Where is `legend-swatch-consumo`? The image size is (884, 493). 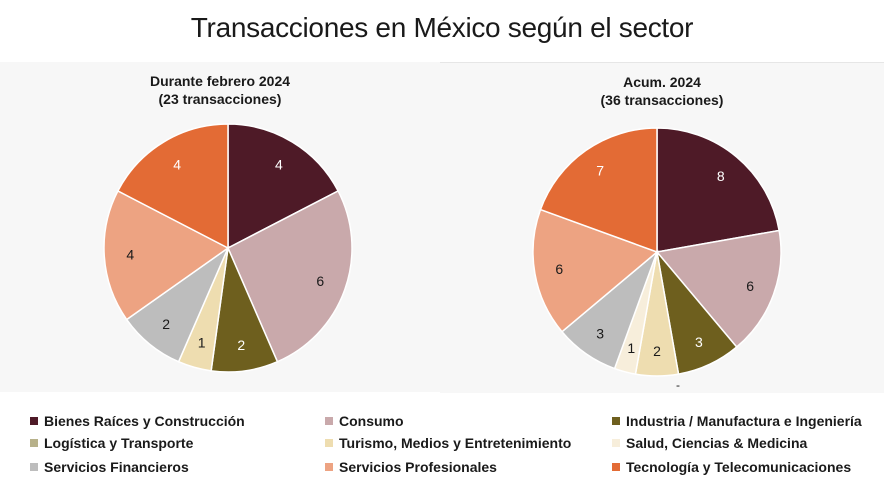
legend-swatch-consumo is located at coordinates (329, 421).